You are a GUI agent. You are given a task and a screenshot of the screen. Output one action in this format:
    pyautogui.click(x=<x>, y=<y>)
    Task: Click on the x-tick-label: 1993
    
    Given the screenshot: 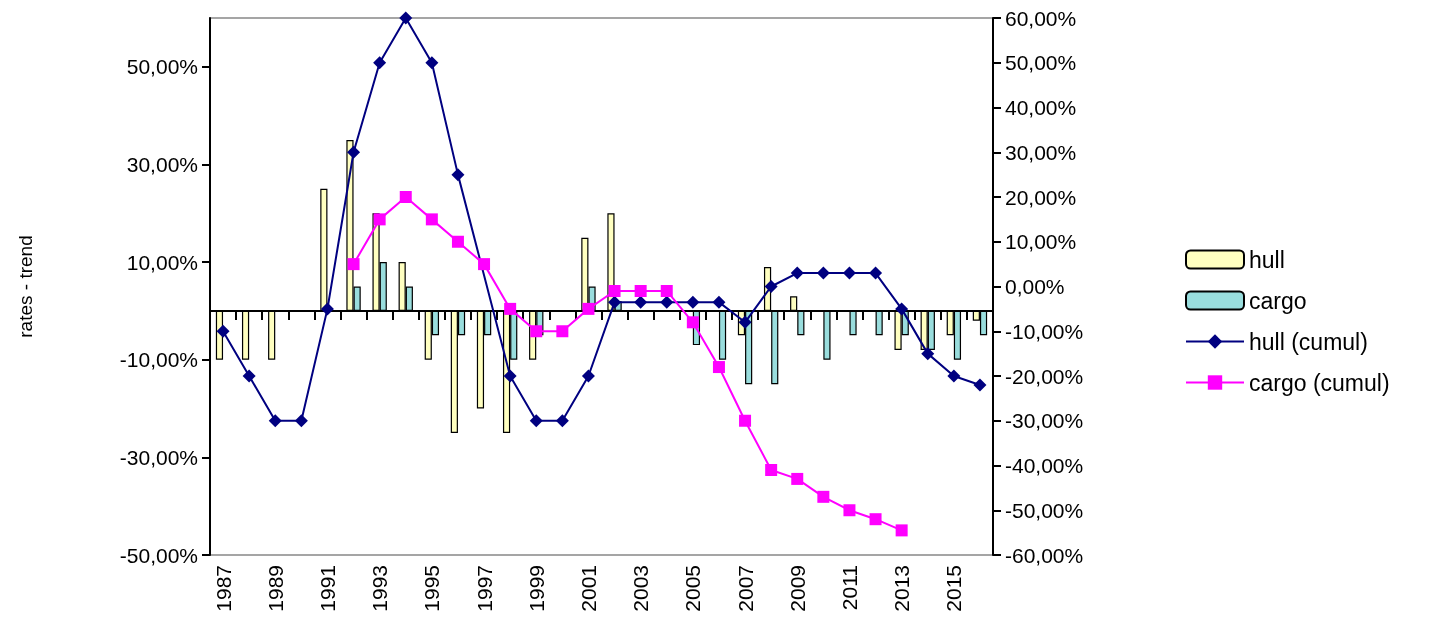 What is the action you would take?
    pyautogui.click(x=380, y=588)
    